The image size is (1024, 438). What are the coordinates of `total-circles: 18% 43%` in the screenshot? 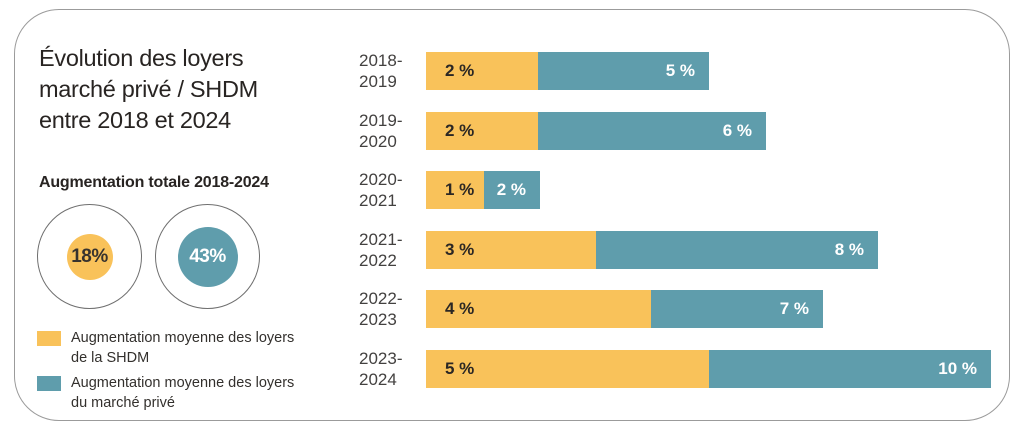 It's located at (148, 256).